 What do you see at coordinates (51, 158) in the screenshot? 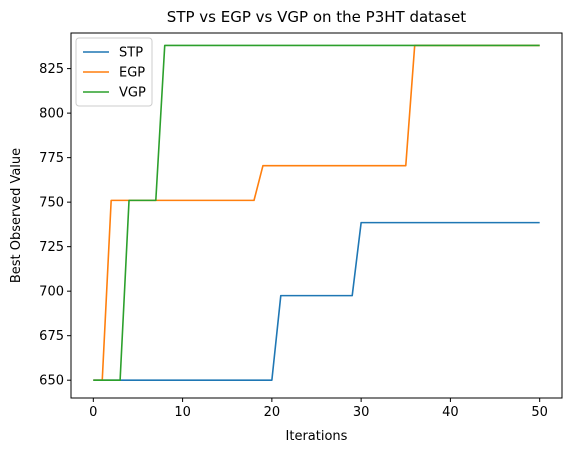
I see `y-tick-label: 775` at bounding box center [51, 158].